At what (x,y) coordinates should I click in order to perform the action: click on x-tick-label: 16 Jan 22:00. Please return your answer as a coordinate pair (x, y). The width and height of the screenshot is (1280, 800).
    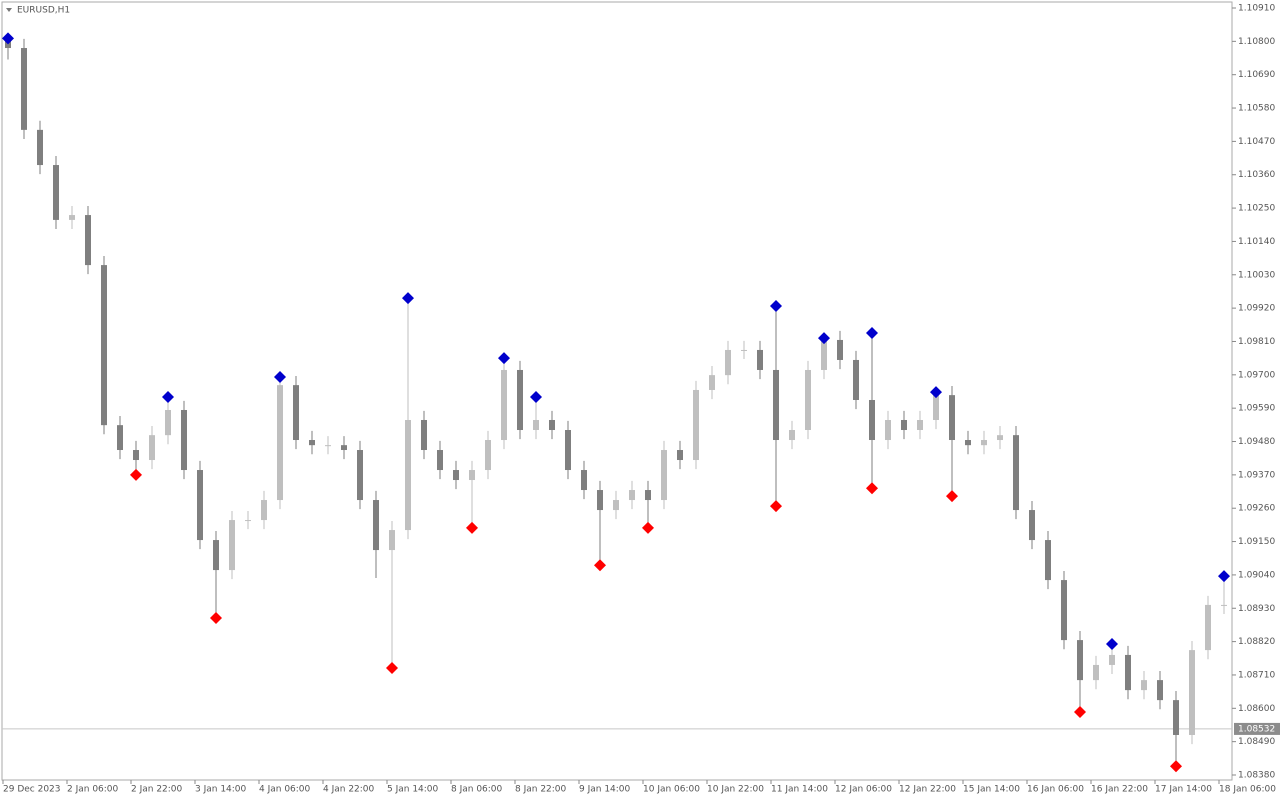
    Looking at the image, I should click on (1119, 790).